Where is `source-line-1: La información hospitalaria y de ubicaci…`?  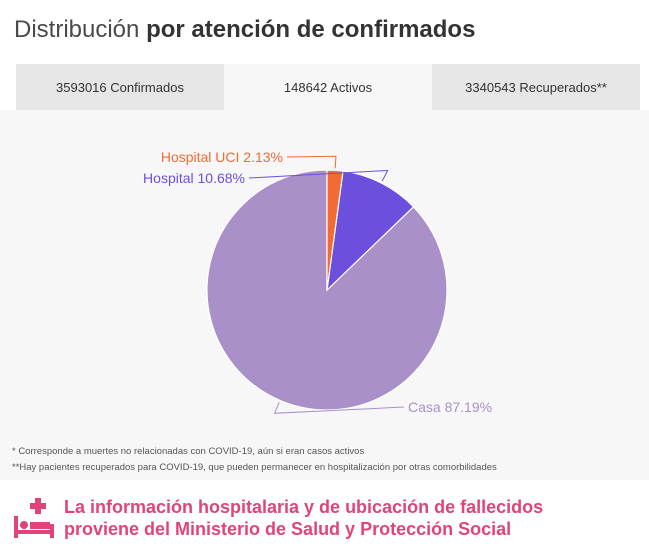
source-line-1: La información hospitalaria y de ubicaci… is located at coordinates (304, 507).